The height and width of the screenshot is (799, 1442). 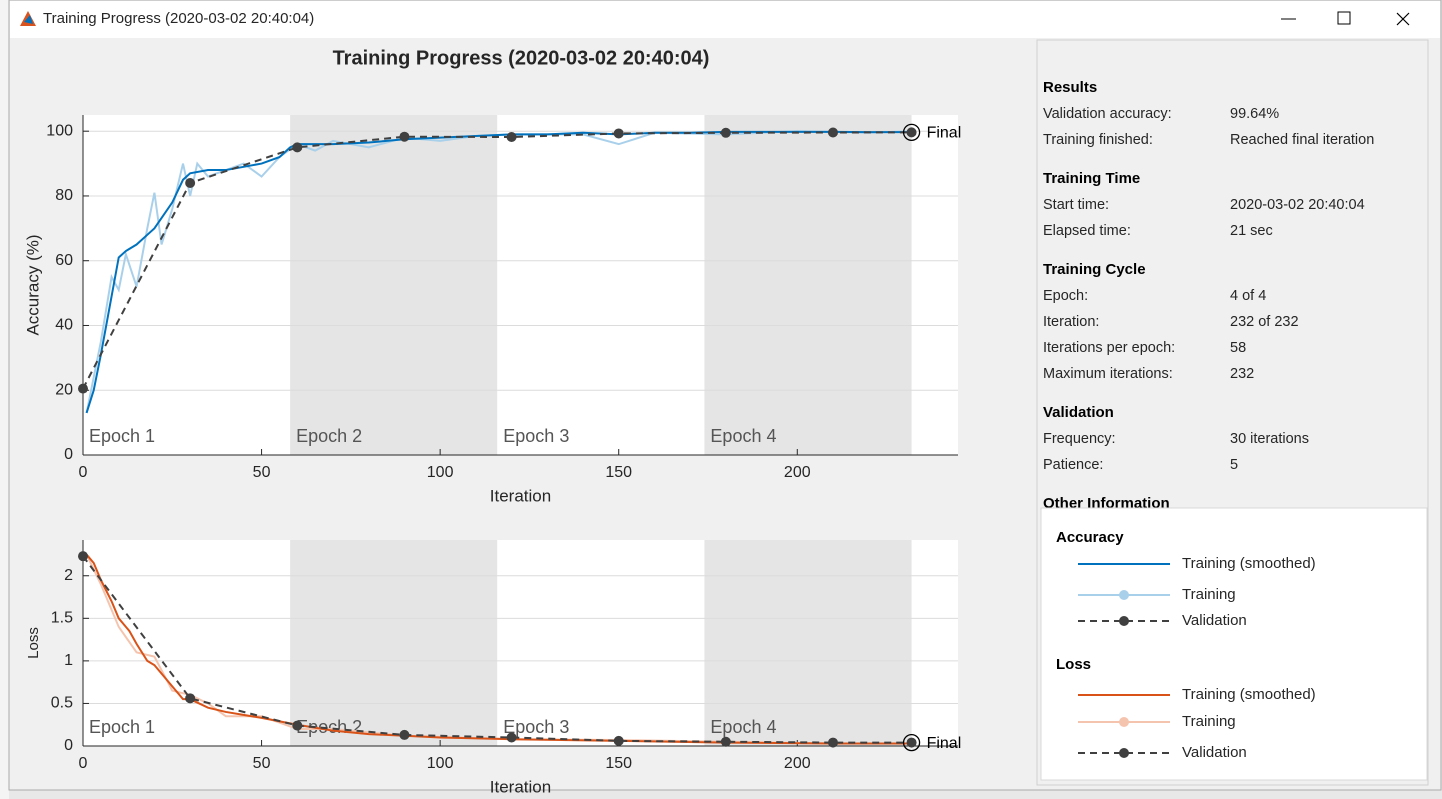 I want to click on field-value: 5, so click(x=1234, y=465).